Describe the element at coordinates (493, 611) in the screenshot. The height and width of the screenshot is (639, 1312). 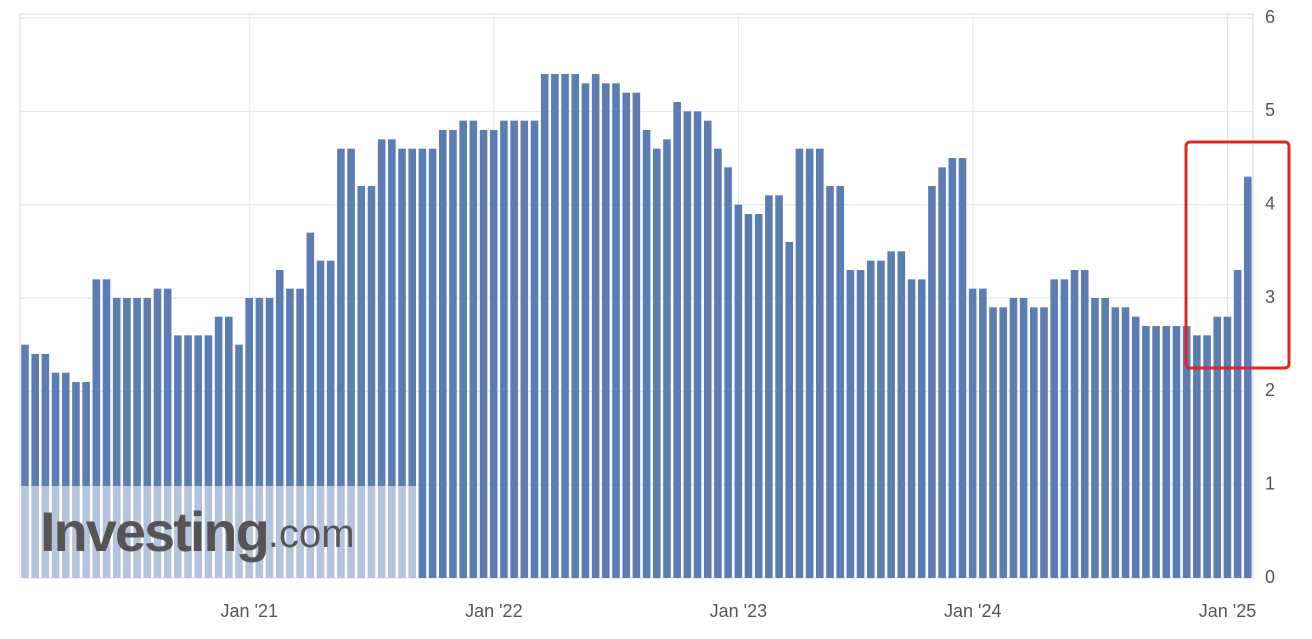
I see `x-tick-label: Jan '22` at that location.